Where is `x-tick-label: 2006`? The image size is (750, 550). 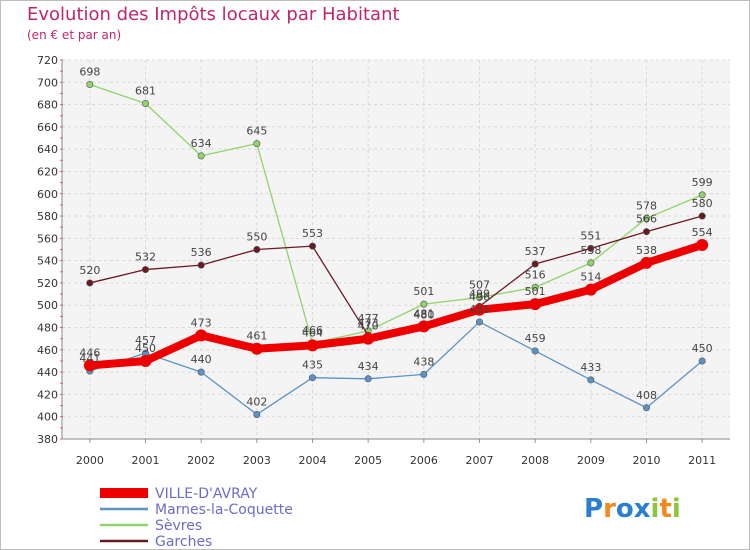
x-tick-label: 2006 is located at coordinates (424, 460).